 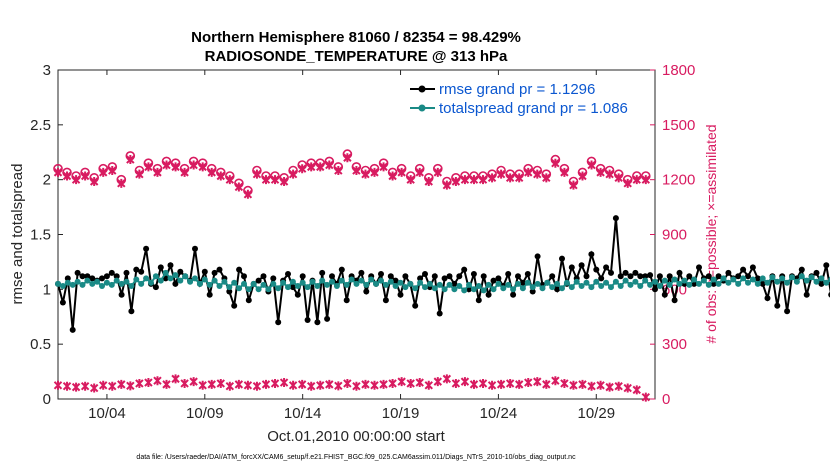 What do you see at coordinates (674, 344) in the screenshot?
I see `y2-tick-label: 300` at bounding box center [674, 344].